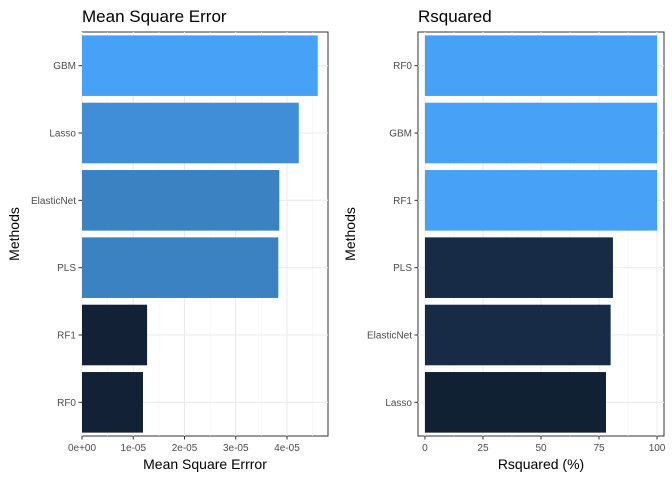 This screenshot has height=480, width=672. What do you see at coordinates (287, 448) in the screenshot?
I see `x-tick-label: 4e-05` at bounding box center [287, 448].